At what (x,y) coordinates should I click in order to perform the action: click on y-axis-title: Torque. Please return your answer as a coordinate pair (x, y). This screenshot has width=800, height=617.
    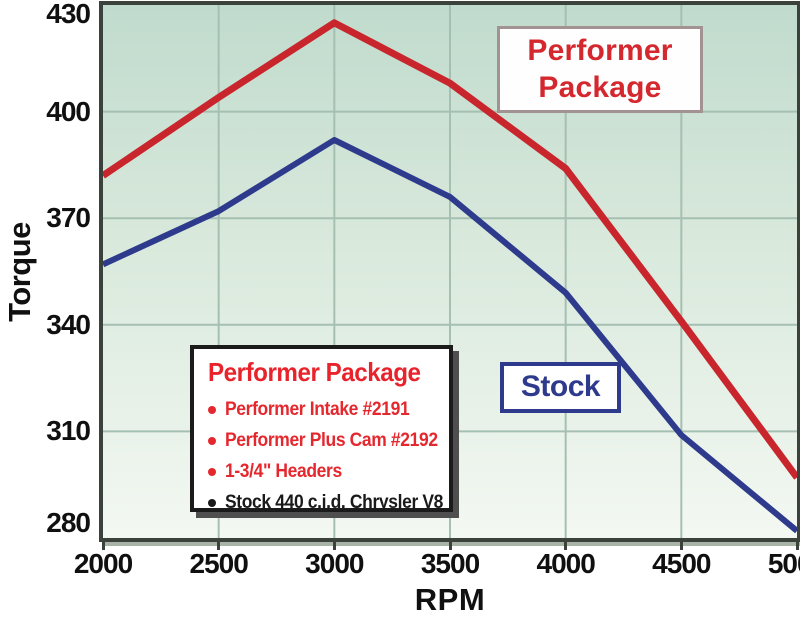
    Looking at the image, I should click on (19, 272).